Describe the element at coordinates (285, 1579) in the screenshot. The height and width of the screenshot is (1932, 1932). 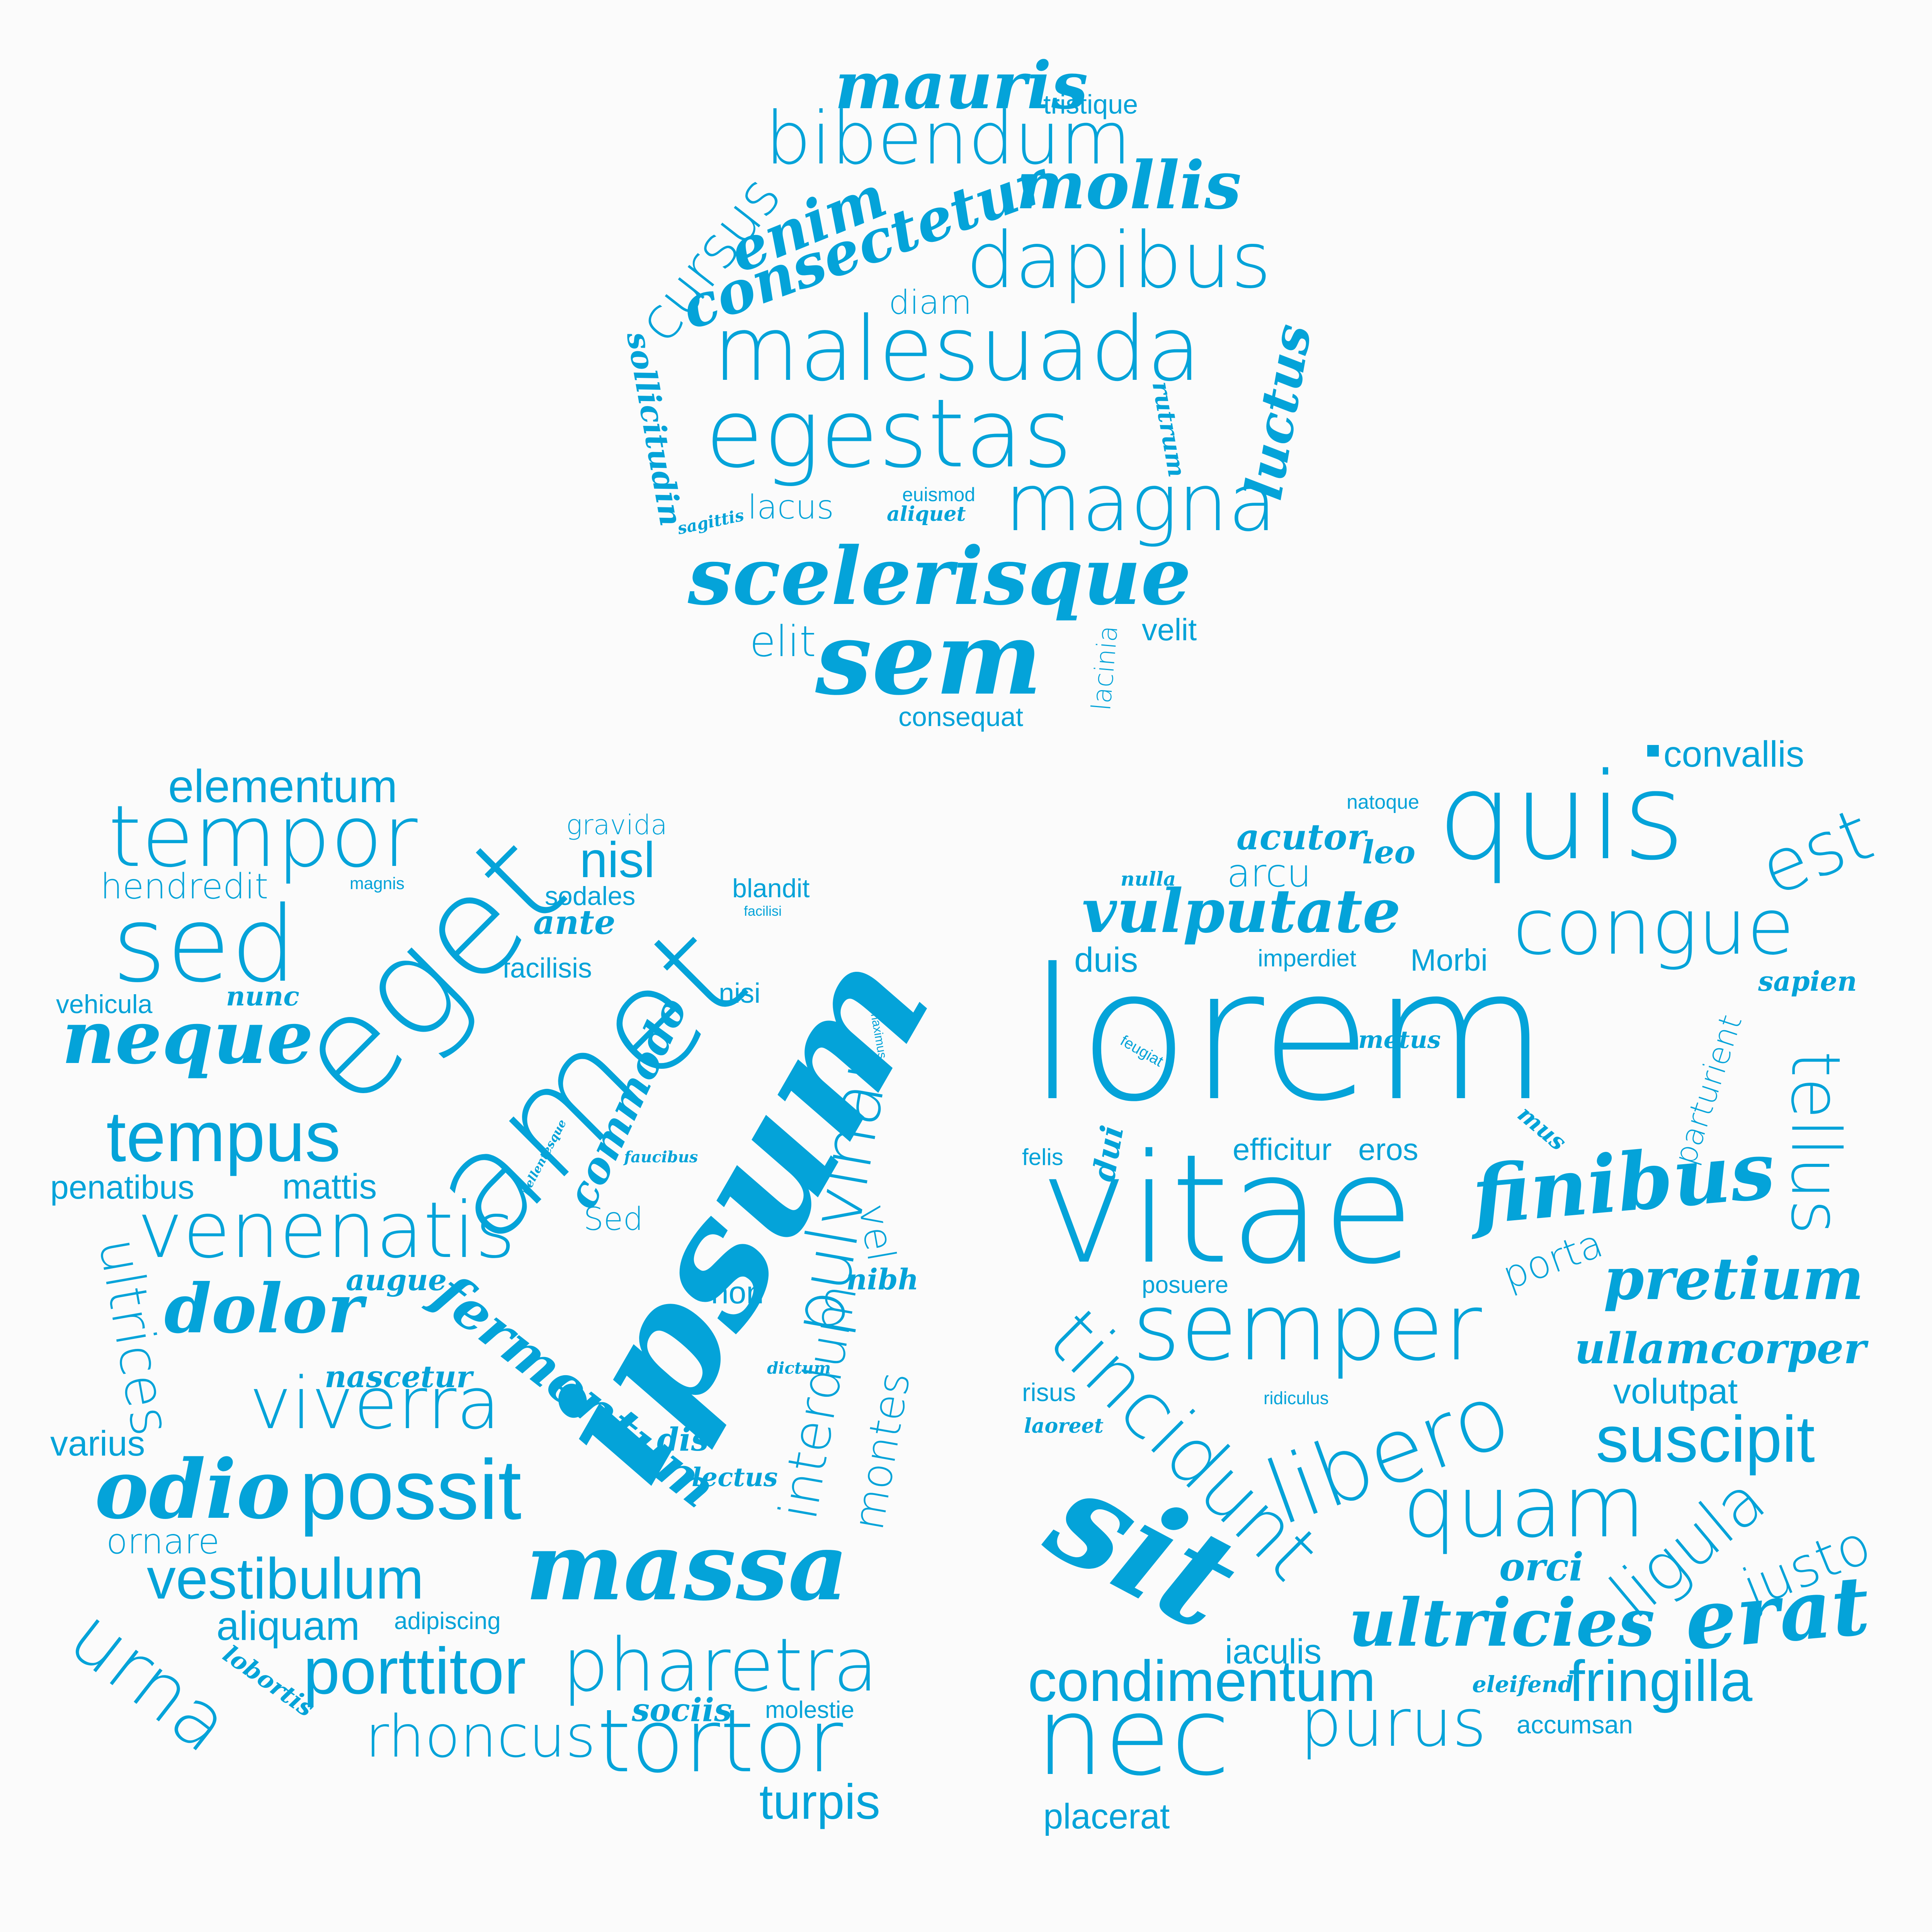
I see `word-vestibulum: vestibulum` at that location.